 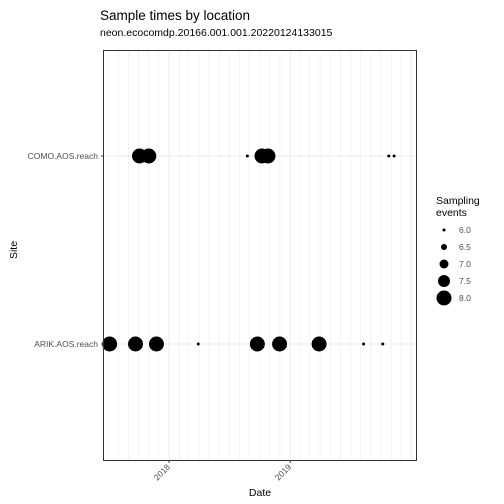 What do you see at coordinates (465, 264) in the screenshot?
I see `legend-label: 7.0` at bounding box center [465, 264].